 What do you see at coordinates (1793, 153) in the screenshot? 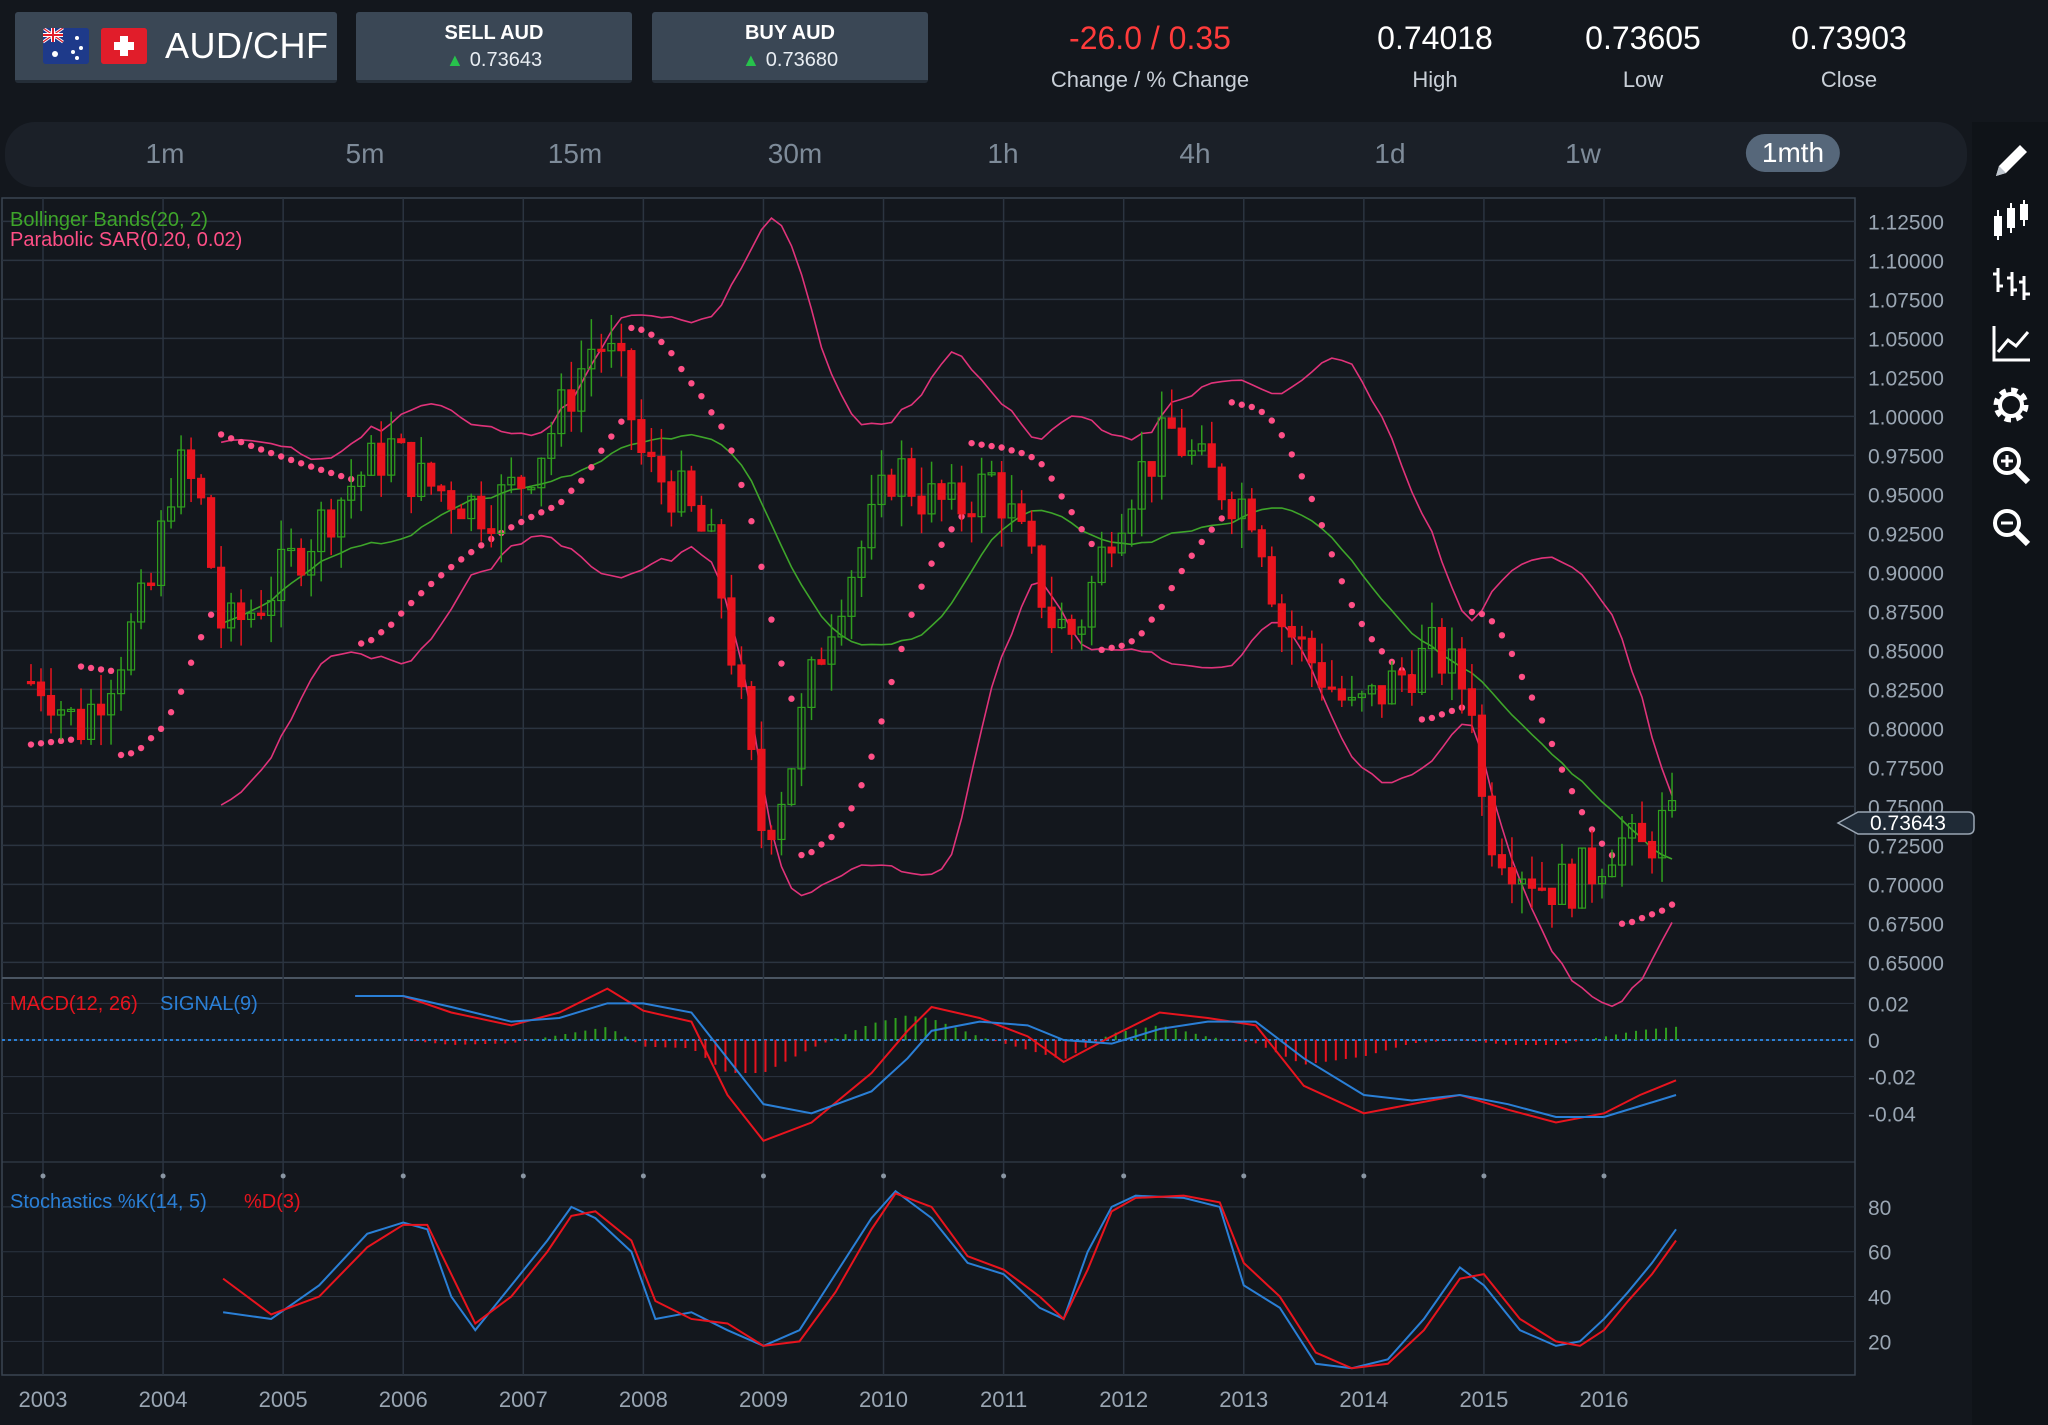
I see `timeframe-1mth: 1mth` at bounding box center [1793, 153].